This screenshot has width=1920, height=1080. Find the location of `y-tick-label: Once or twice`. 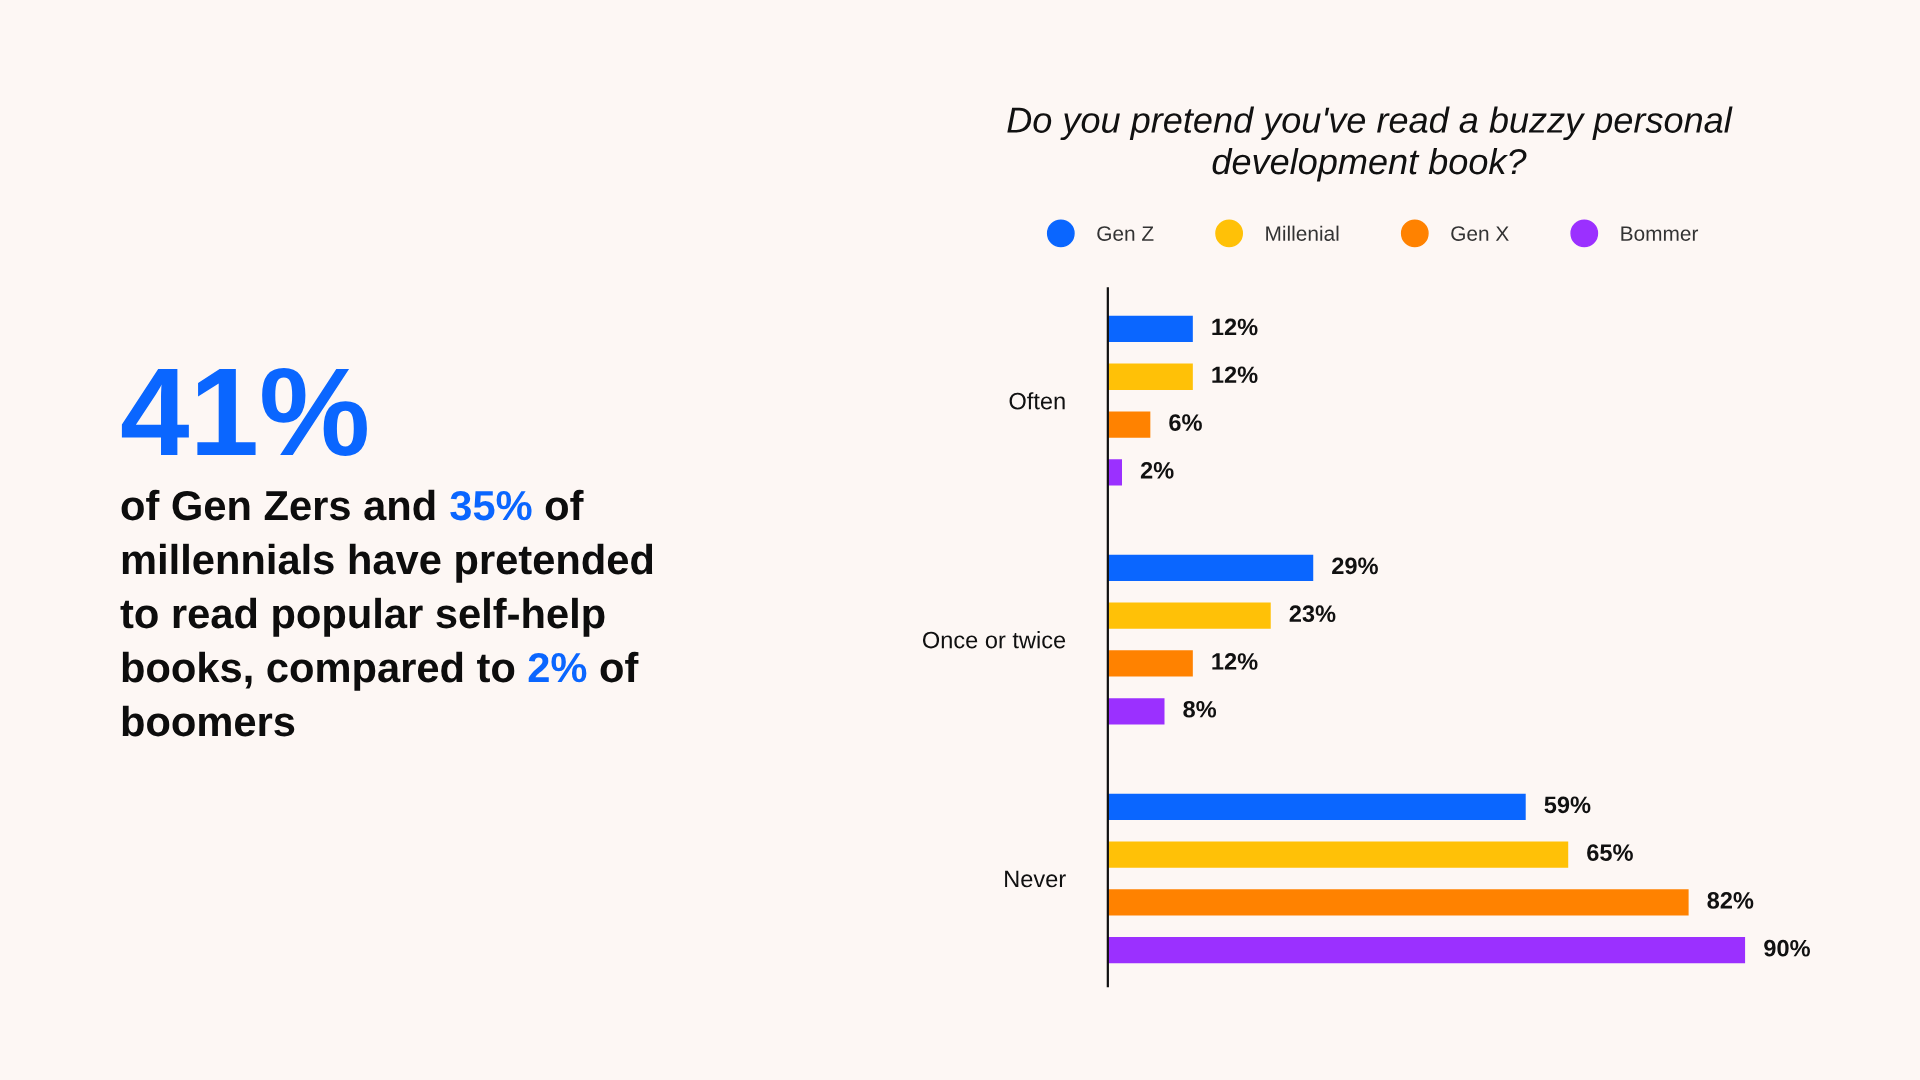

y-tick-label: Once or twice is located at coordinates (994, 640).